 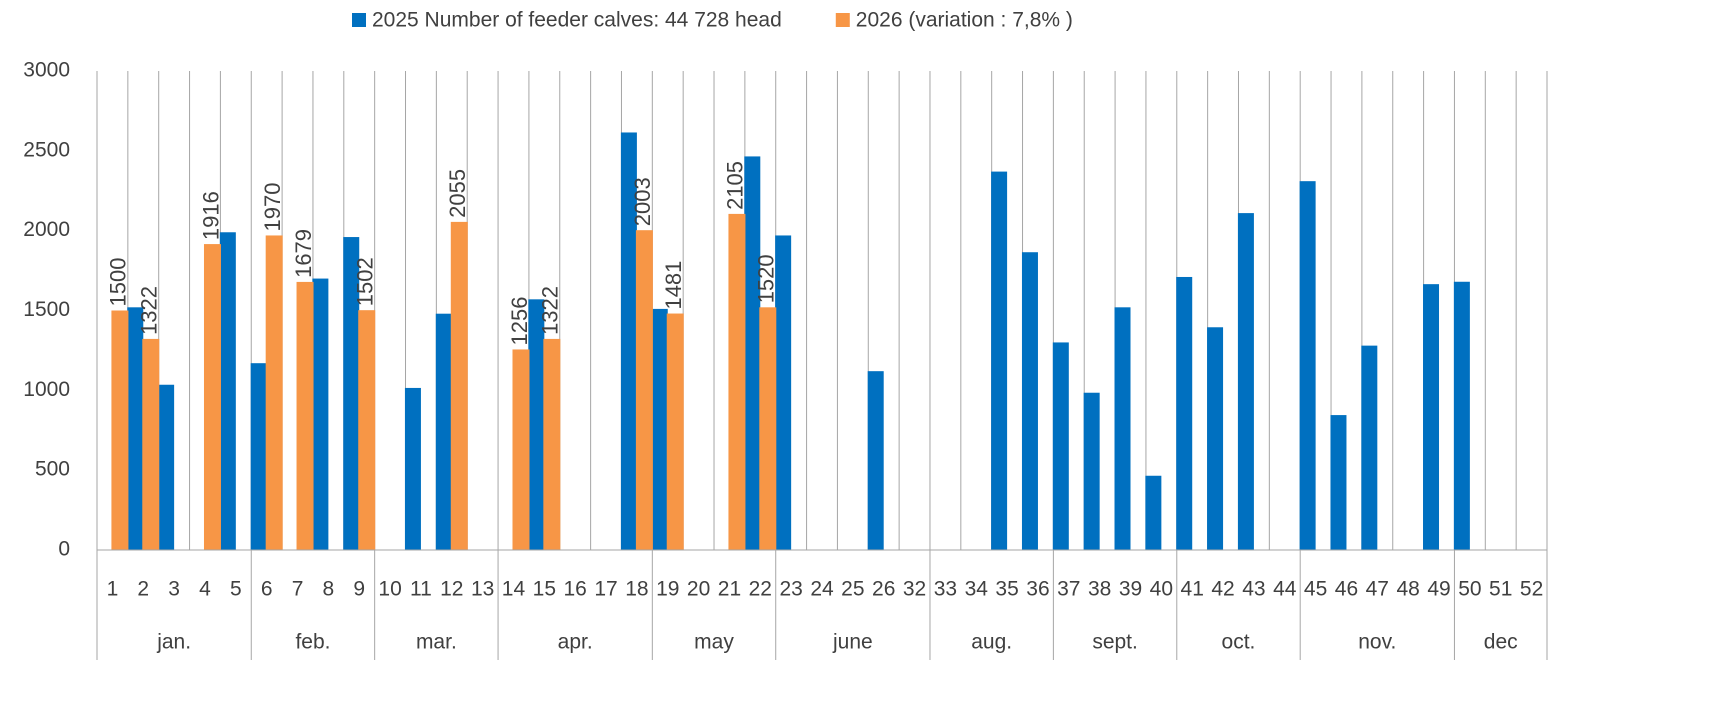 I want to click on x-tick-label: 18, so click(x=636, y=589).